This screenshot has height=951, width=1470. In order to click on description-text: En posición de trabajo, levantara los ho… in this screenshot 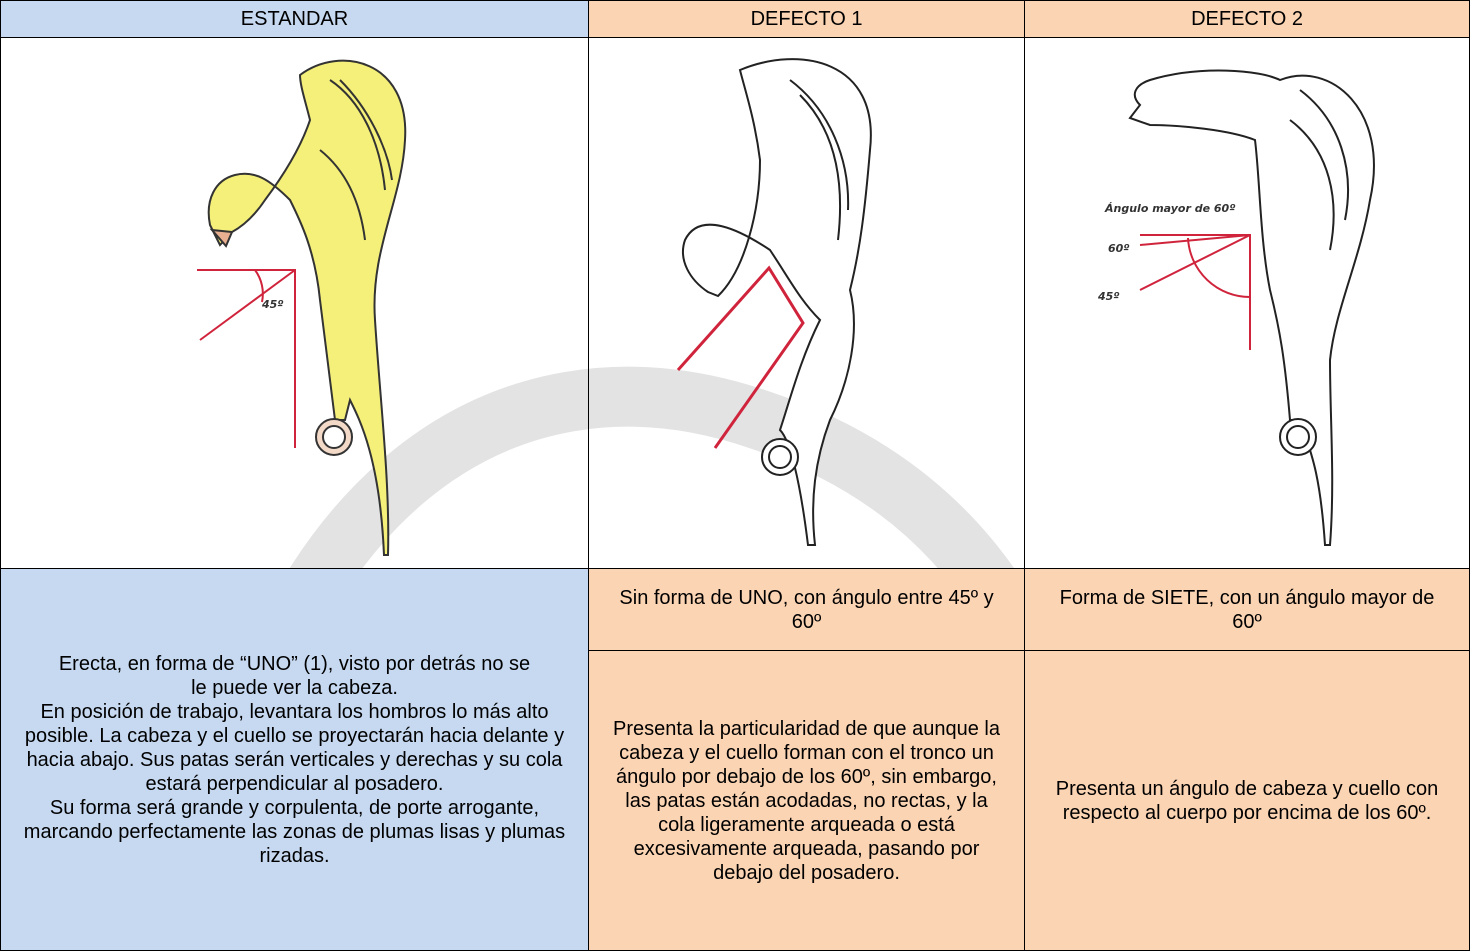, I will do `click(294, 747)`.